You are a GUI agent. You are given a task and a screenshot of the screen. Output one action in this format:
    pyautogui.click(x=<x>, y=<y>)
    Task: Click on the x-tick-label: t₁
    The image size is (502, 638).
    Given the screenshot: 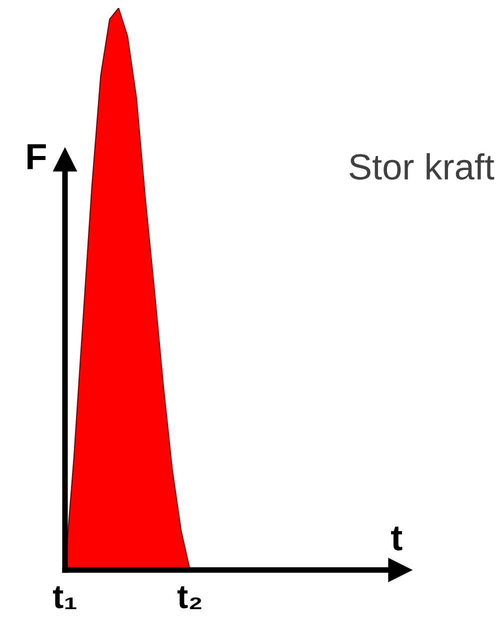 What is the action you would take?
    pyautogui.click(x=64, y=598)
    